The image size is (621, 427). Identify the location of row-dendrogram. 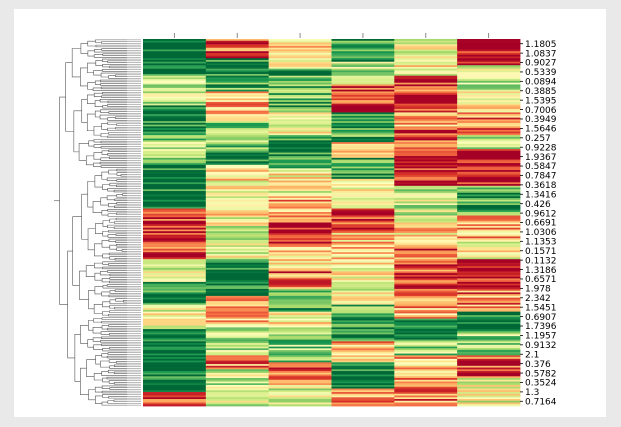
(97, 222).